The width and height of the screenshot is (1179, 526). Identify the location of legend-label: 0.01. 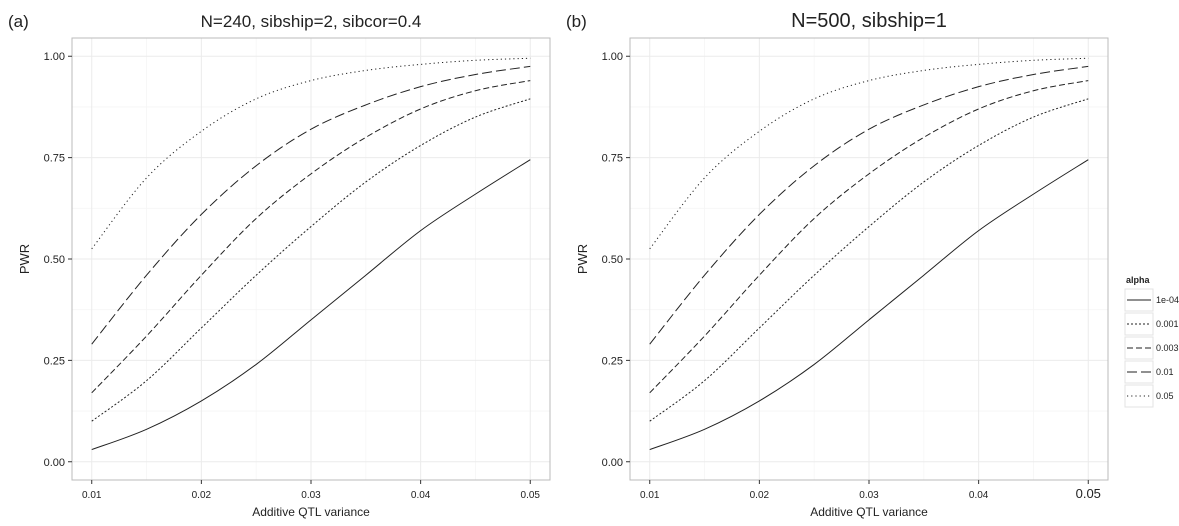
(1165, 372).